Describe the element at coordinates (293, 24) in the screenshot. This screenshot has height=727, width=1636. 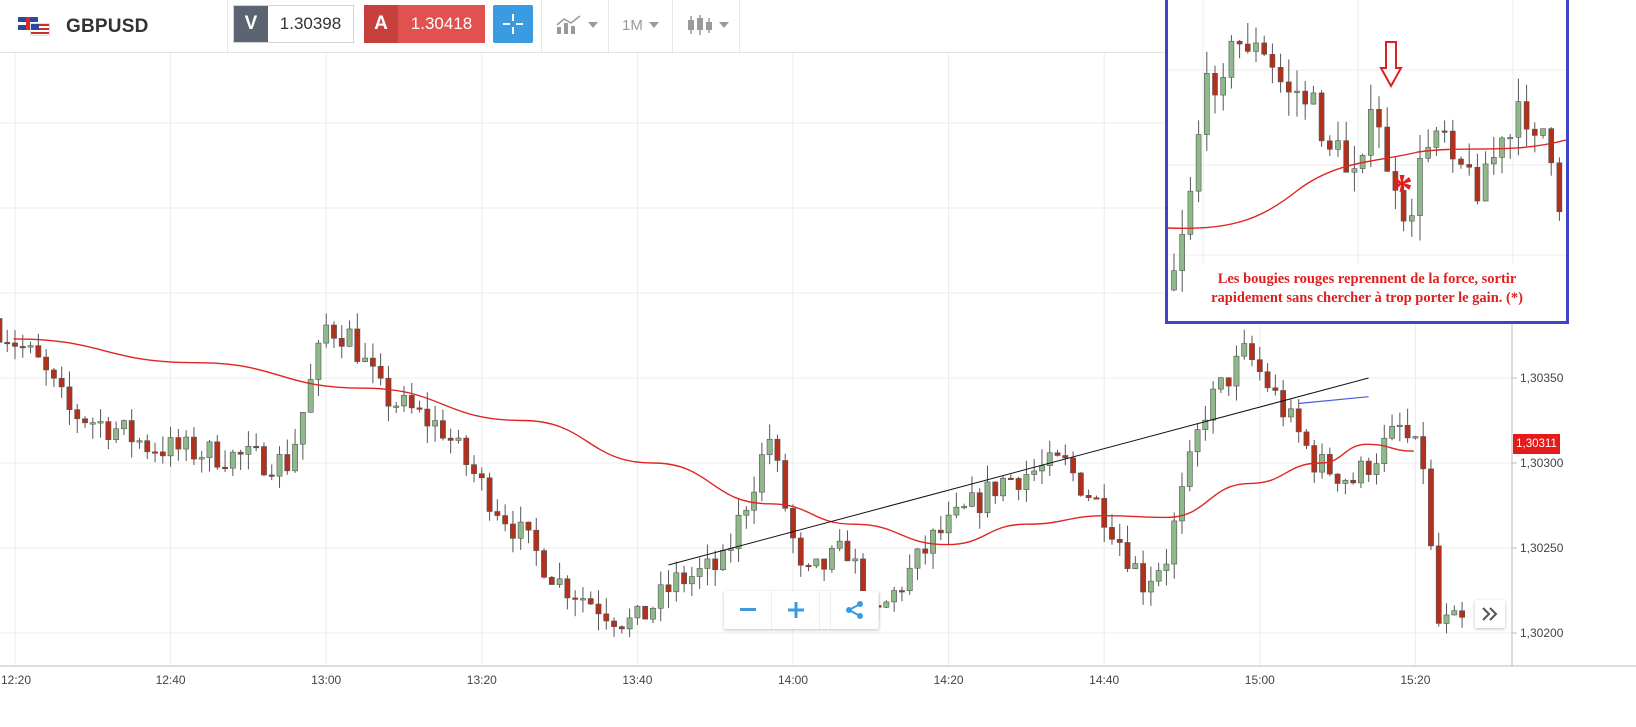
I see `sell-button: V 1.30398` at that location.